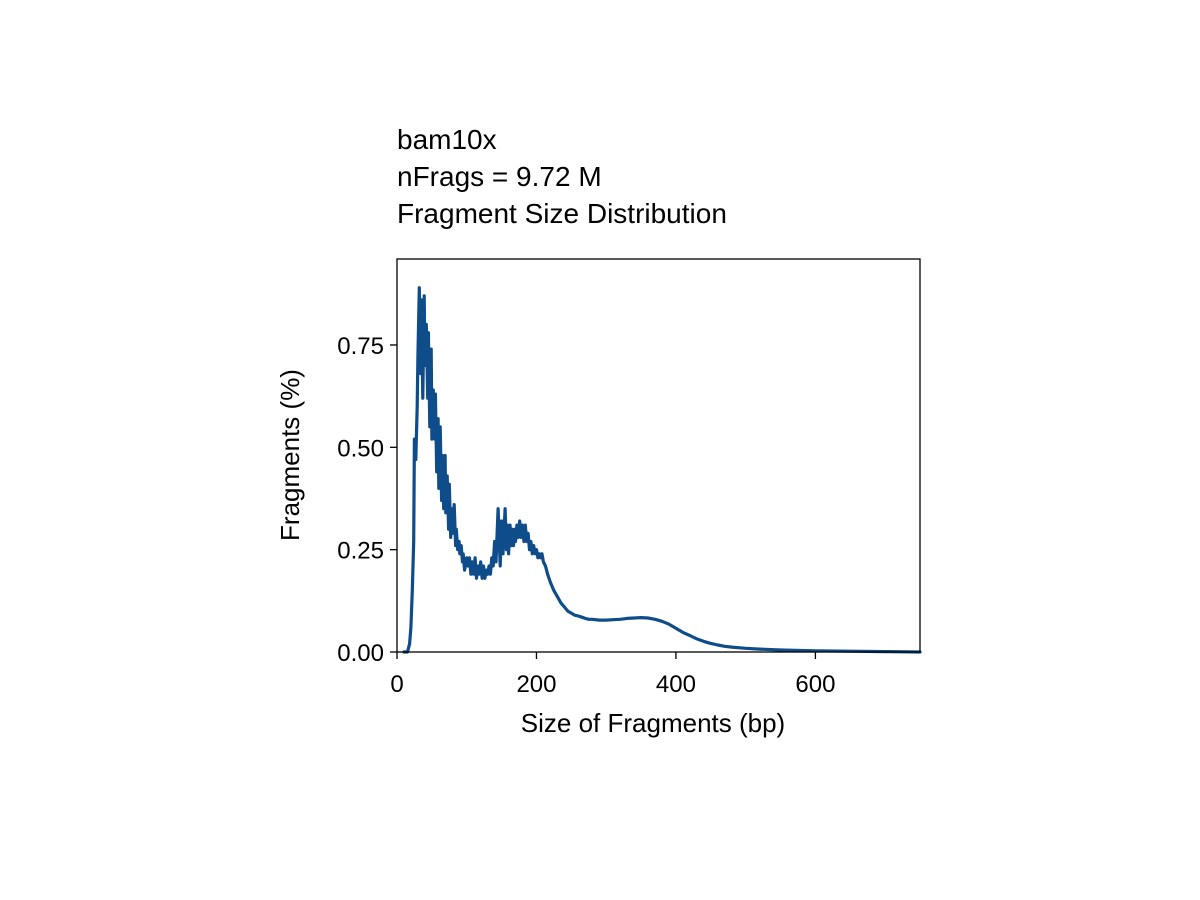 The image size is (1200, 900). I want to click on y-tick-label: 0.25, so click(360, 551).